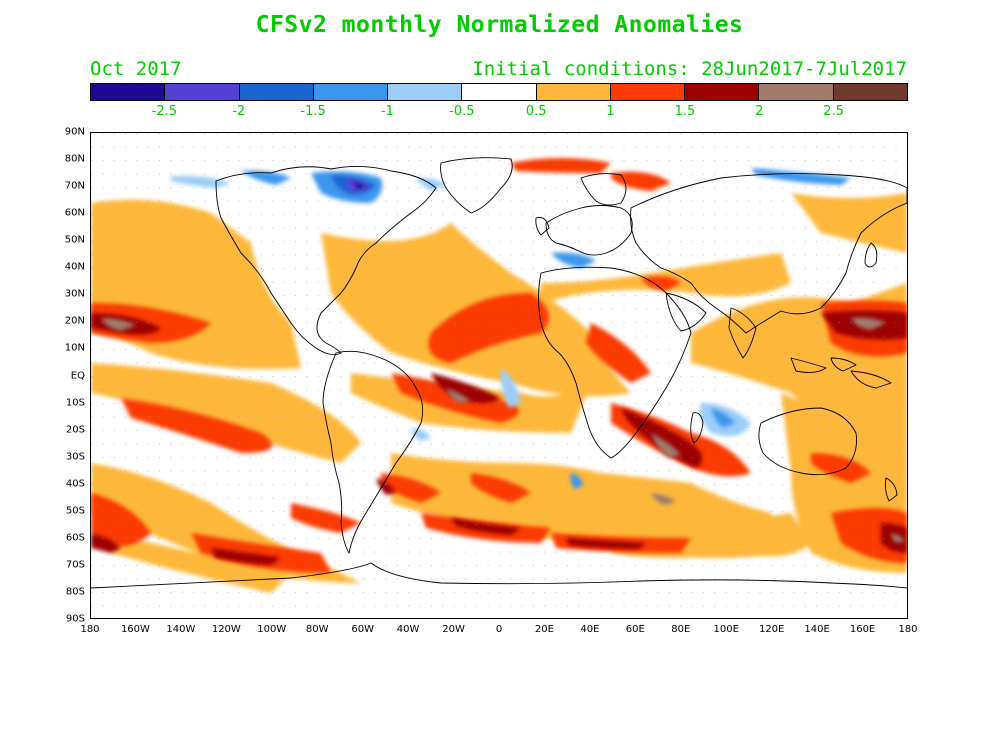 This screenshot has height=750, width=999. Describe the element at coordinates (635, 629) in the screenshot. I see `longitude-label: 60E` at that location.